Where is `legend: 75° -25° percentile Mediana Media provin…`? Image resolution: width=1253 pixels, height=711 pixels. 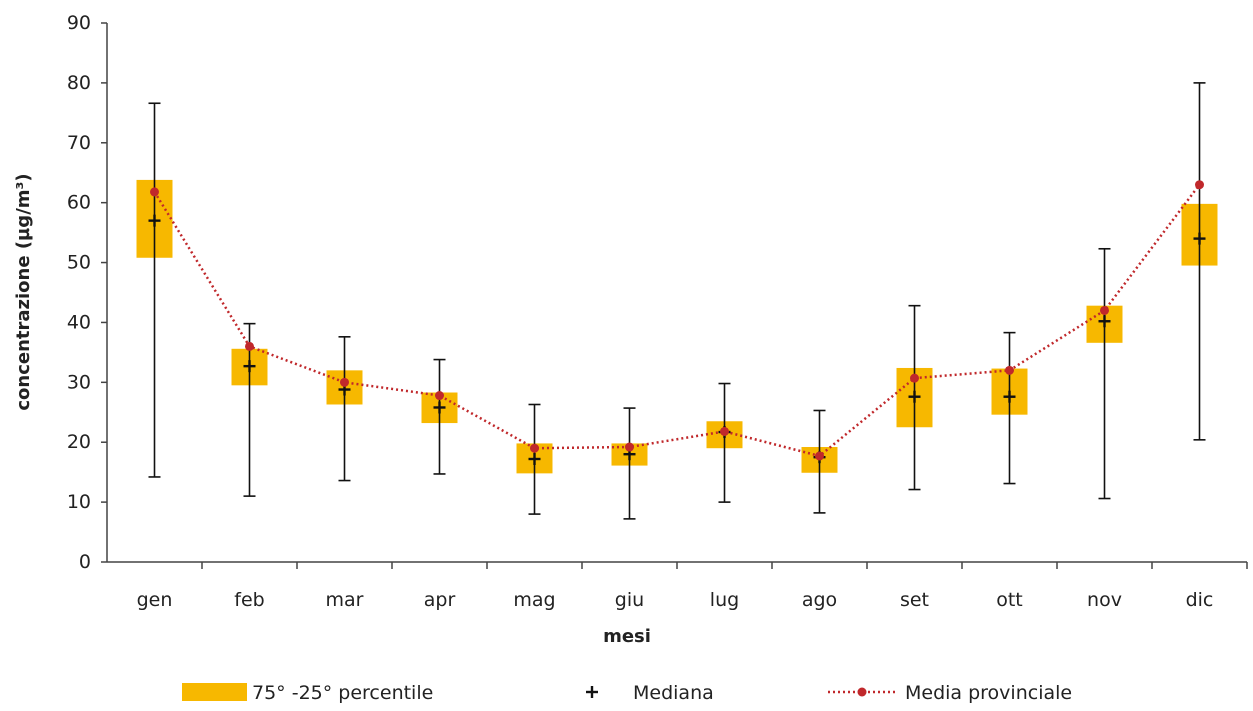 legend: 75° -25° percentile Mediana Media provin… is located at coordinates (627, 693).